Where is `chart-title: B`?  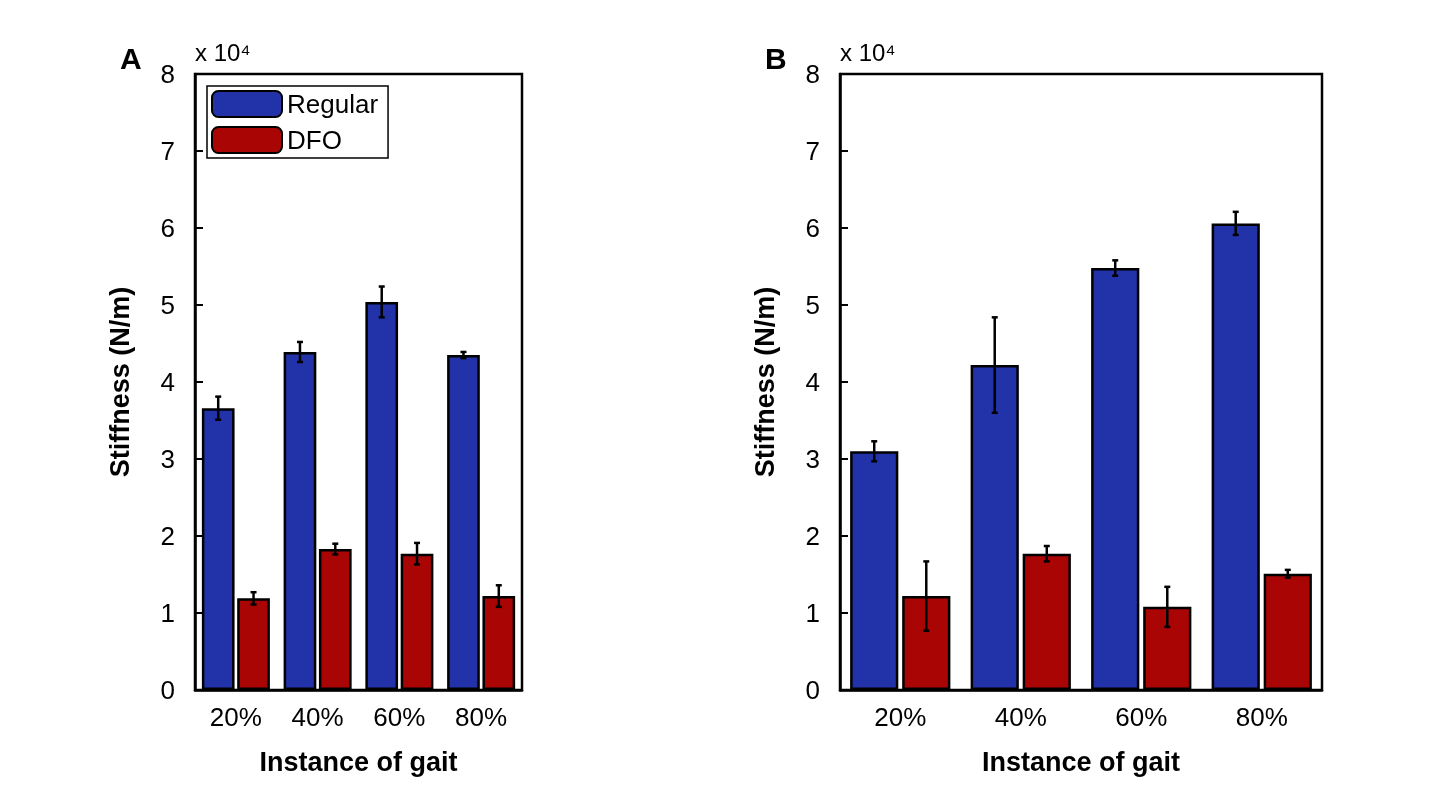 chart-title: B is located at coordinates (776, 58).